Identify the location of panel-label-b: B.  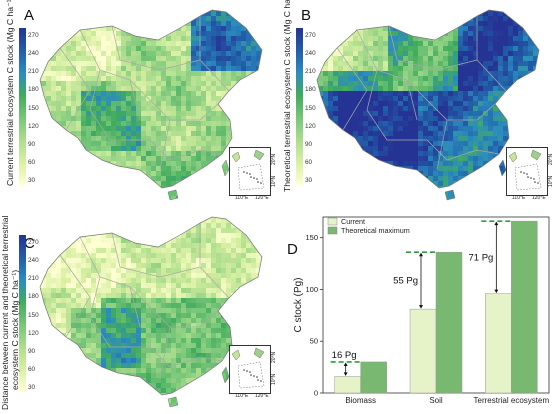
(306, 15).